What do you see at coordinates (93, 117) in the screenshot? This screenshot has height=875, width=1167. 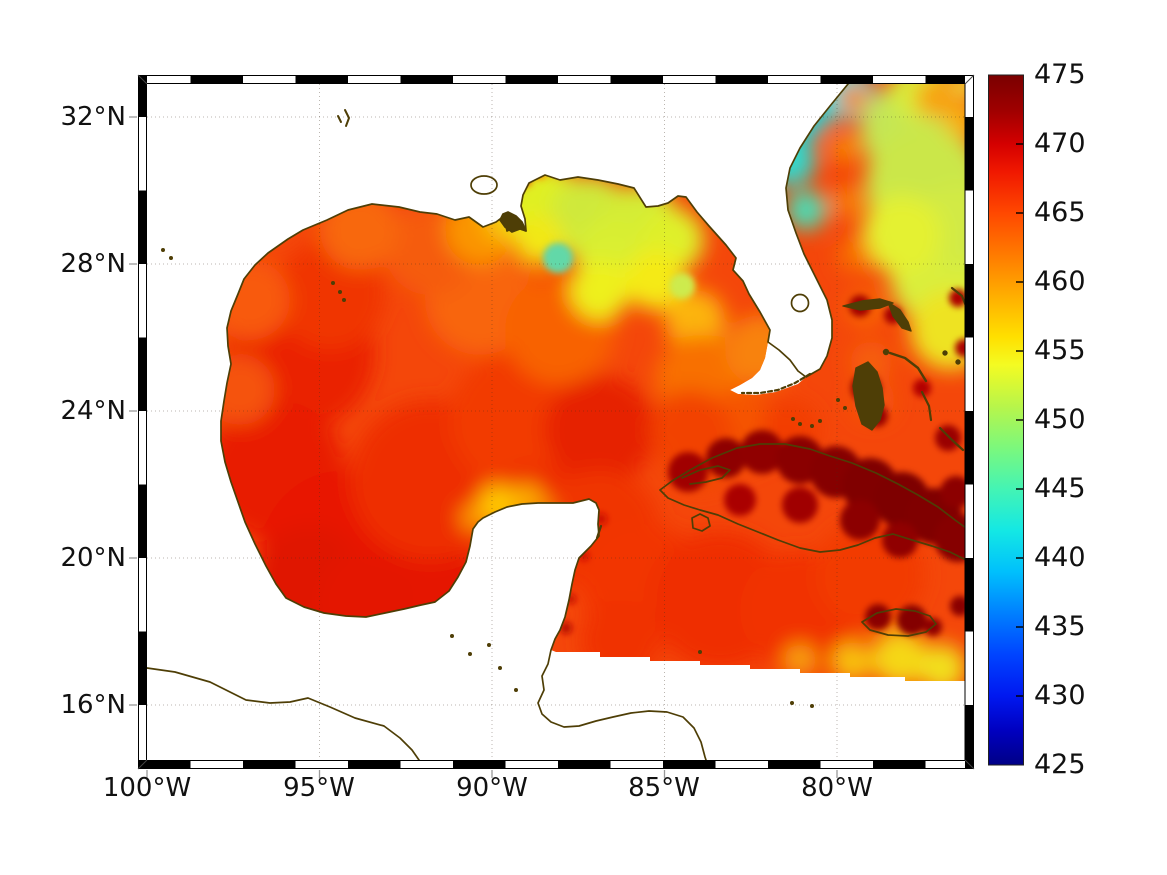 I see `lat-tick-label: 32°N` at bounding box center [93, 117].